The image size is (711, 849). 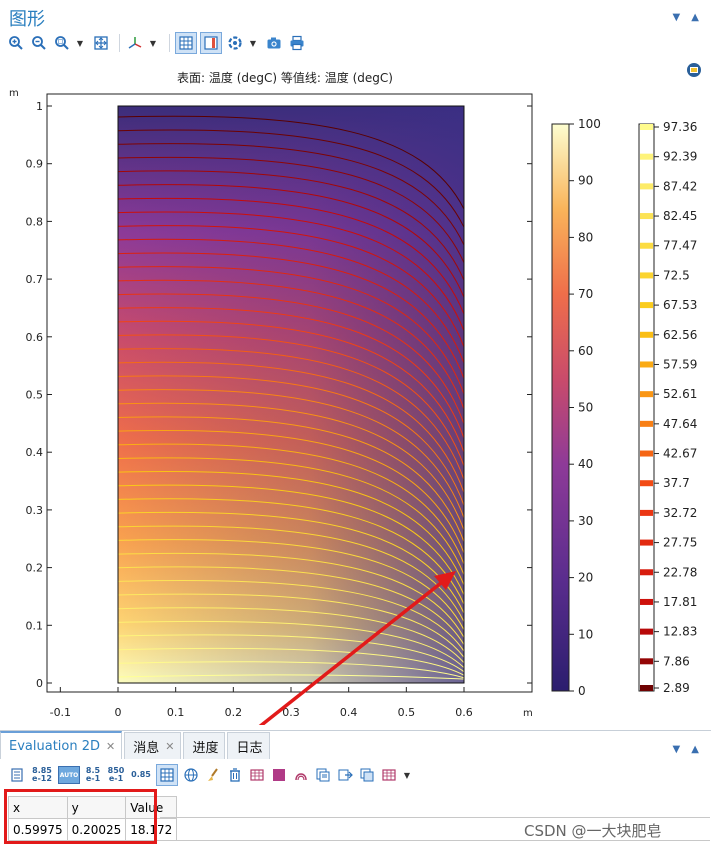 What do you see at coordinates (285, 78) in the screenshot?
I see `plot-title: 表面: 温度 (degC) 等值线: 温度 (degC)` at bounding box center [285, 78].